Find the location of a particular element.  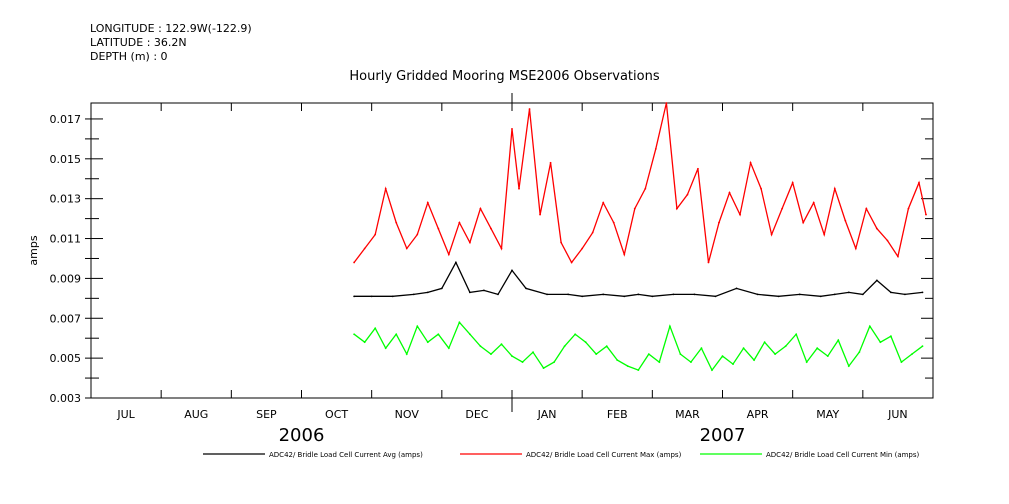

y-tick-label: 0.003 is located at coordinates (66, 398).